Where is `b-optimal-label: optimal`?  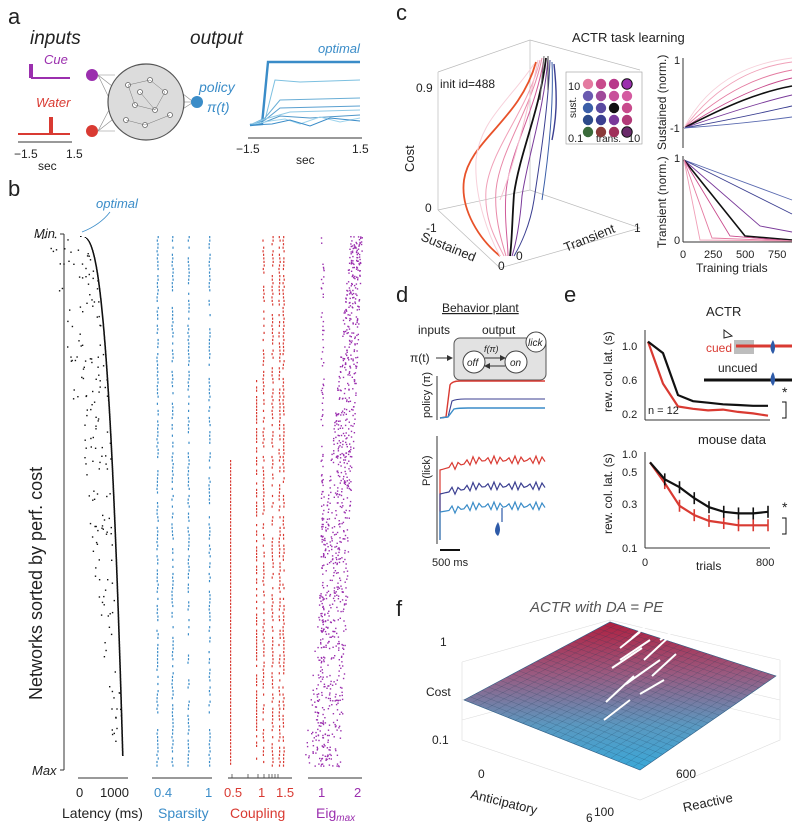
b-optimal-label: optimal is located at coordinates (117, 203).